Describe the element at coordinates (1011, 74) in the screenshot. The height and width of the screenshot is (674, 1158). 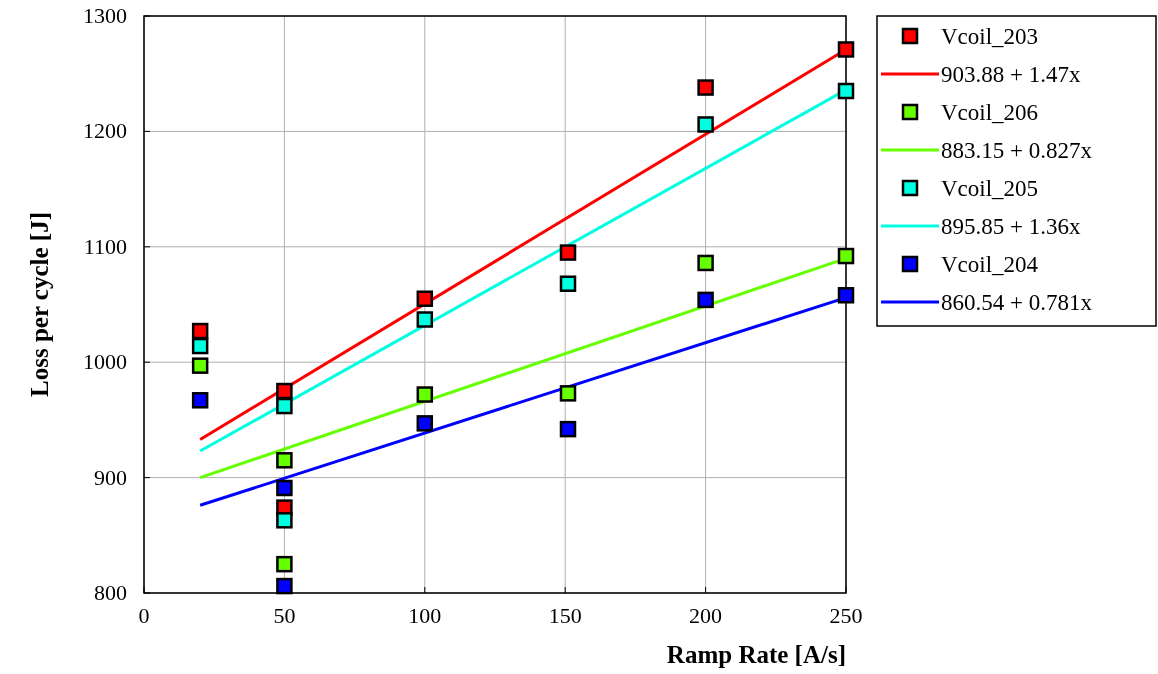
I see `legend-label: 903.88 + 1.47x` at that location.